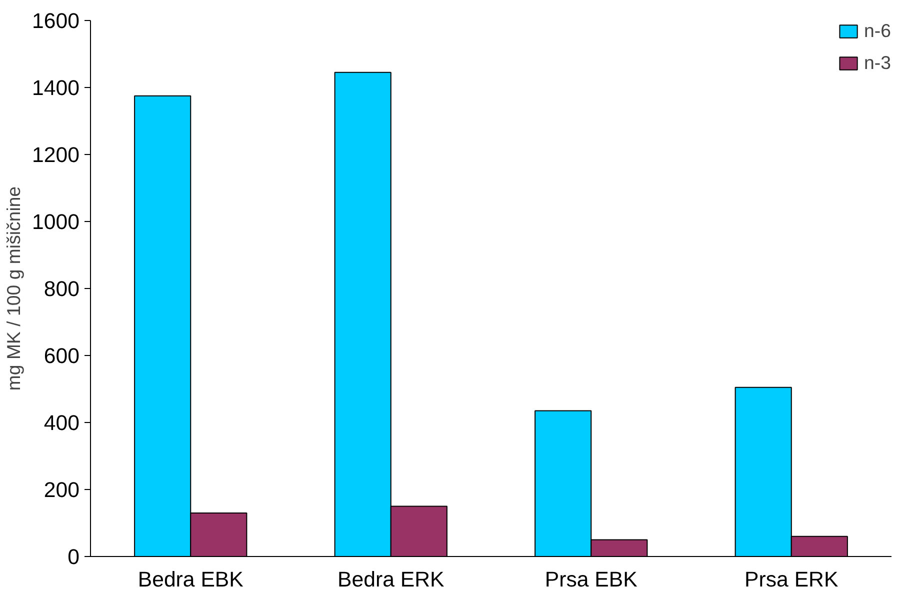 Image resolution: width=901 pixels, height=594 pixels. I want to click on x-tick-label: Prsa ERK, so click(791, 580).